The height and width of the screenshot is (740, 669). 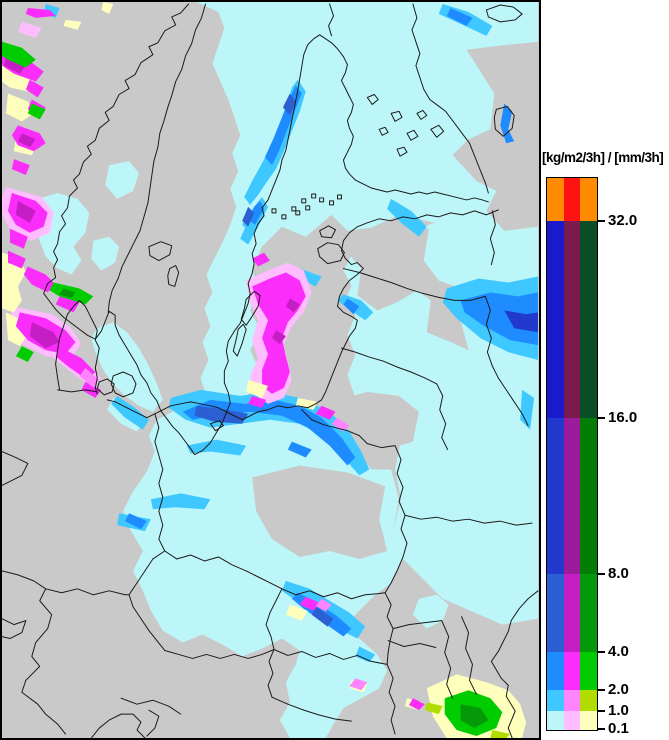 I want to click on legend-title: [kg/m2/3h] / [mm/3h], so click(x=603, y=157).